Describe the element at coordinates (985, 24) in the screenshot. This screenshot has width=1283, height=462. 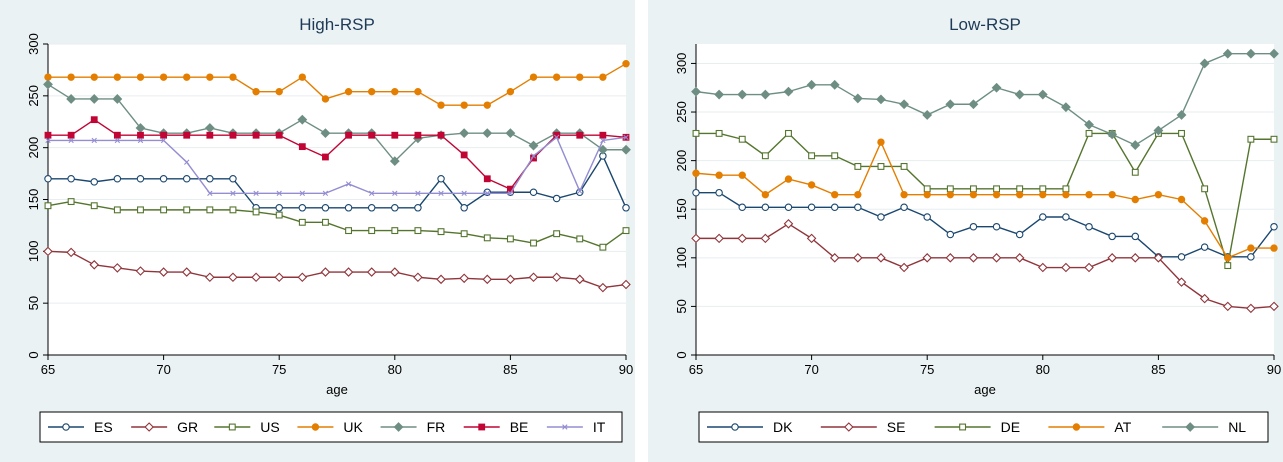
I see `chart-title: Low-RSP` at that location.